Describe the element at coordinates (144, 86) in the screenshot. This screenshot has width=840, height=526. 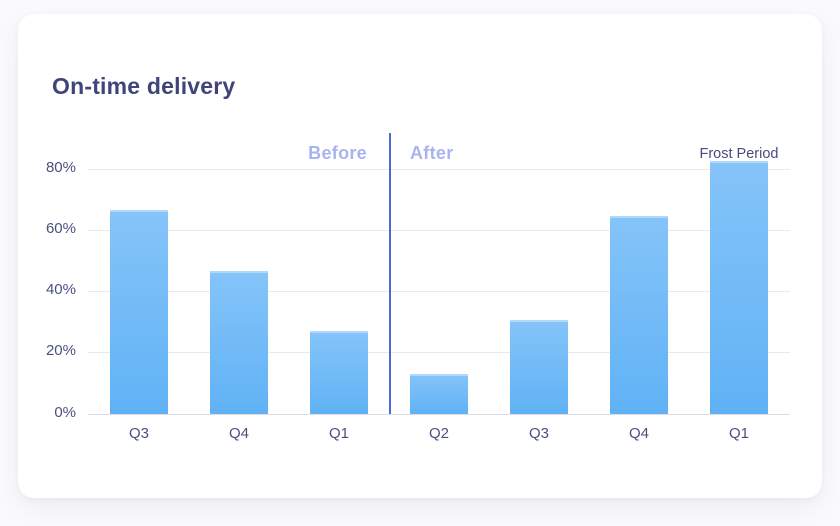
I see `chart-title: On-time delivery` at that location.